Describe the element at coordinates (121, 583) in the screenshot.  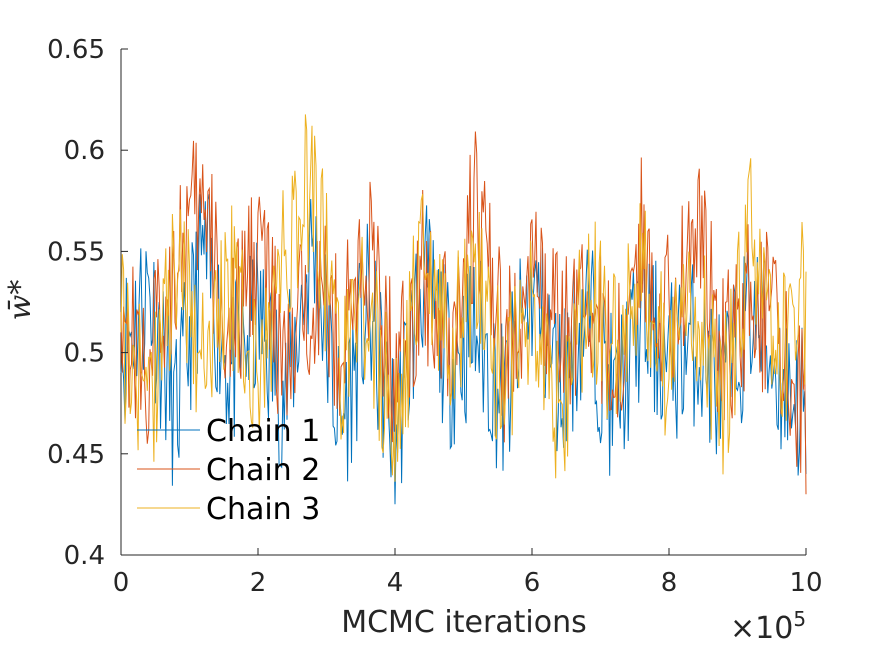
I see `x-tick-label: 0` at that location.